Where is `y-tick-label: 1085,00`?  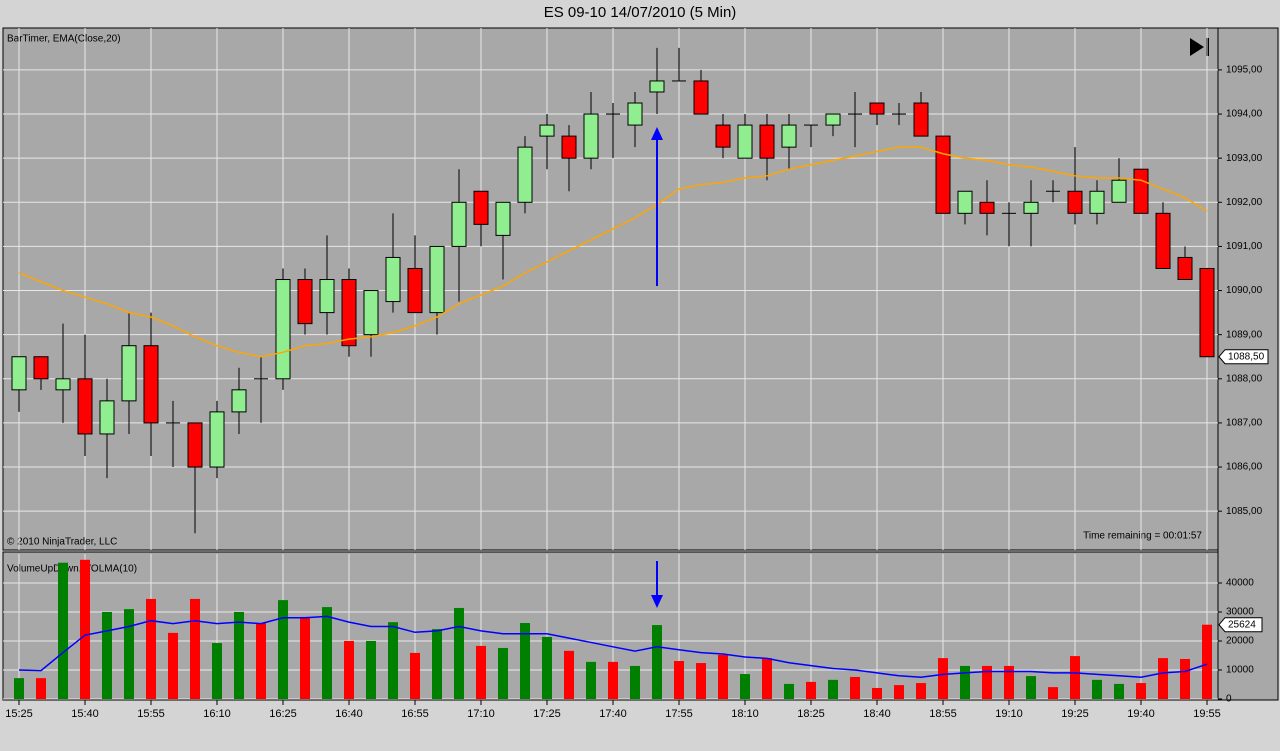
y-tick-label: 1085,00 is located at coordinates (1244, 511).